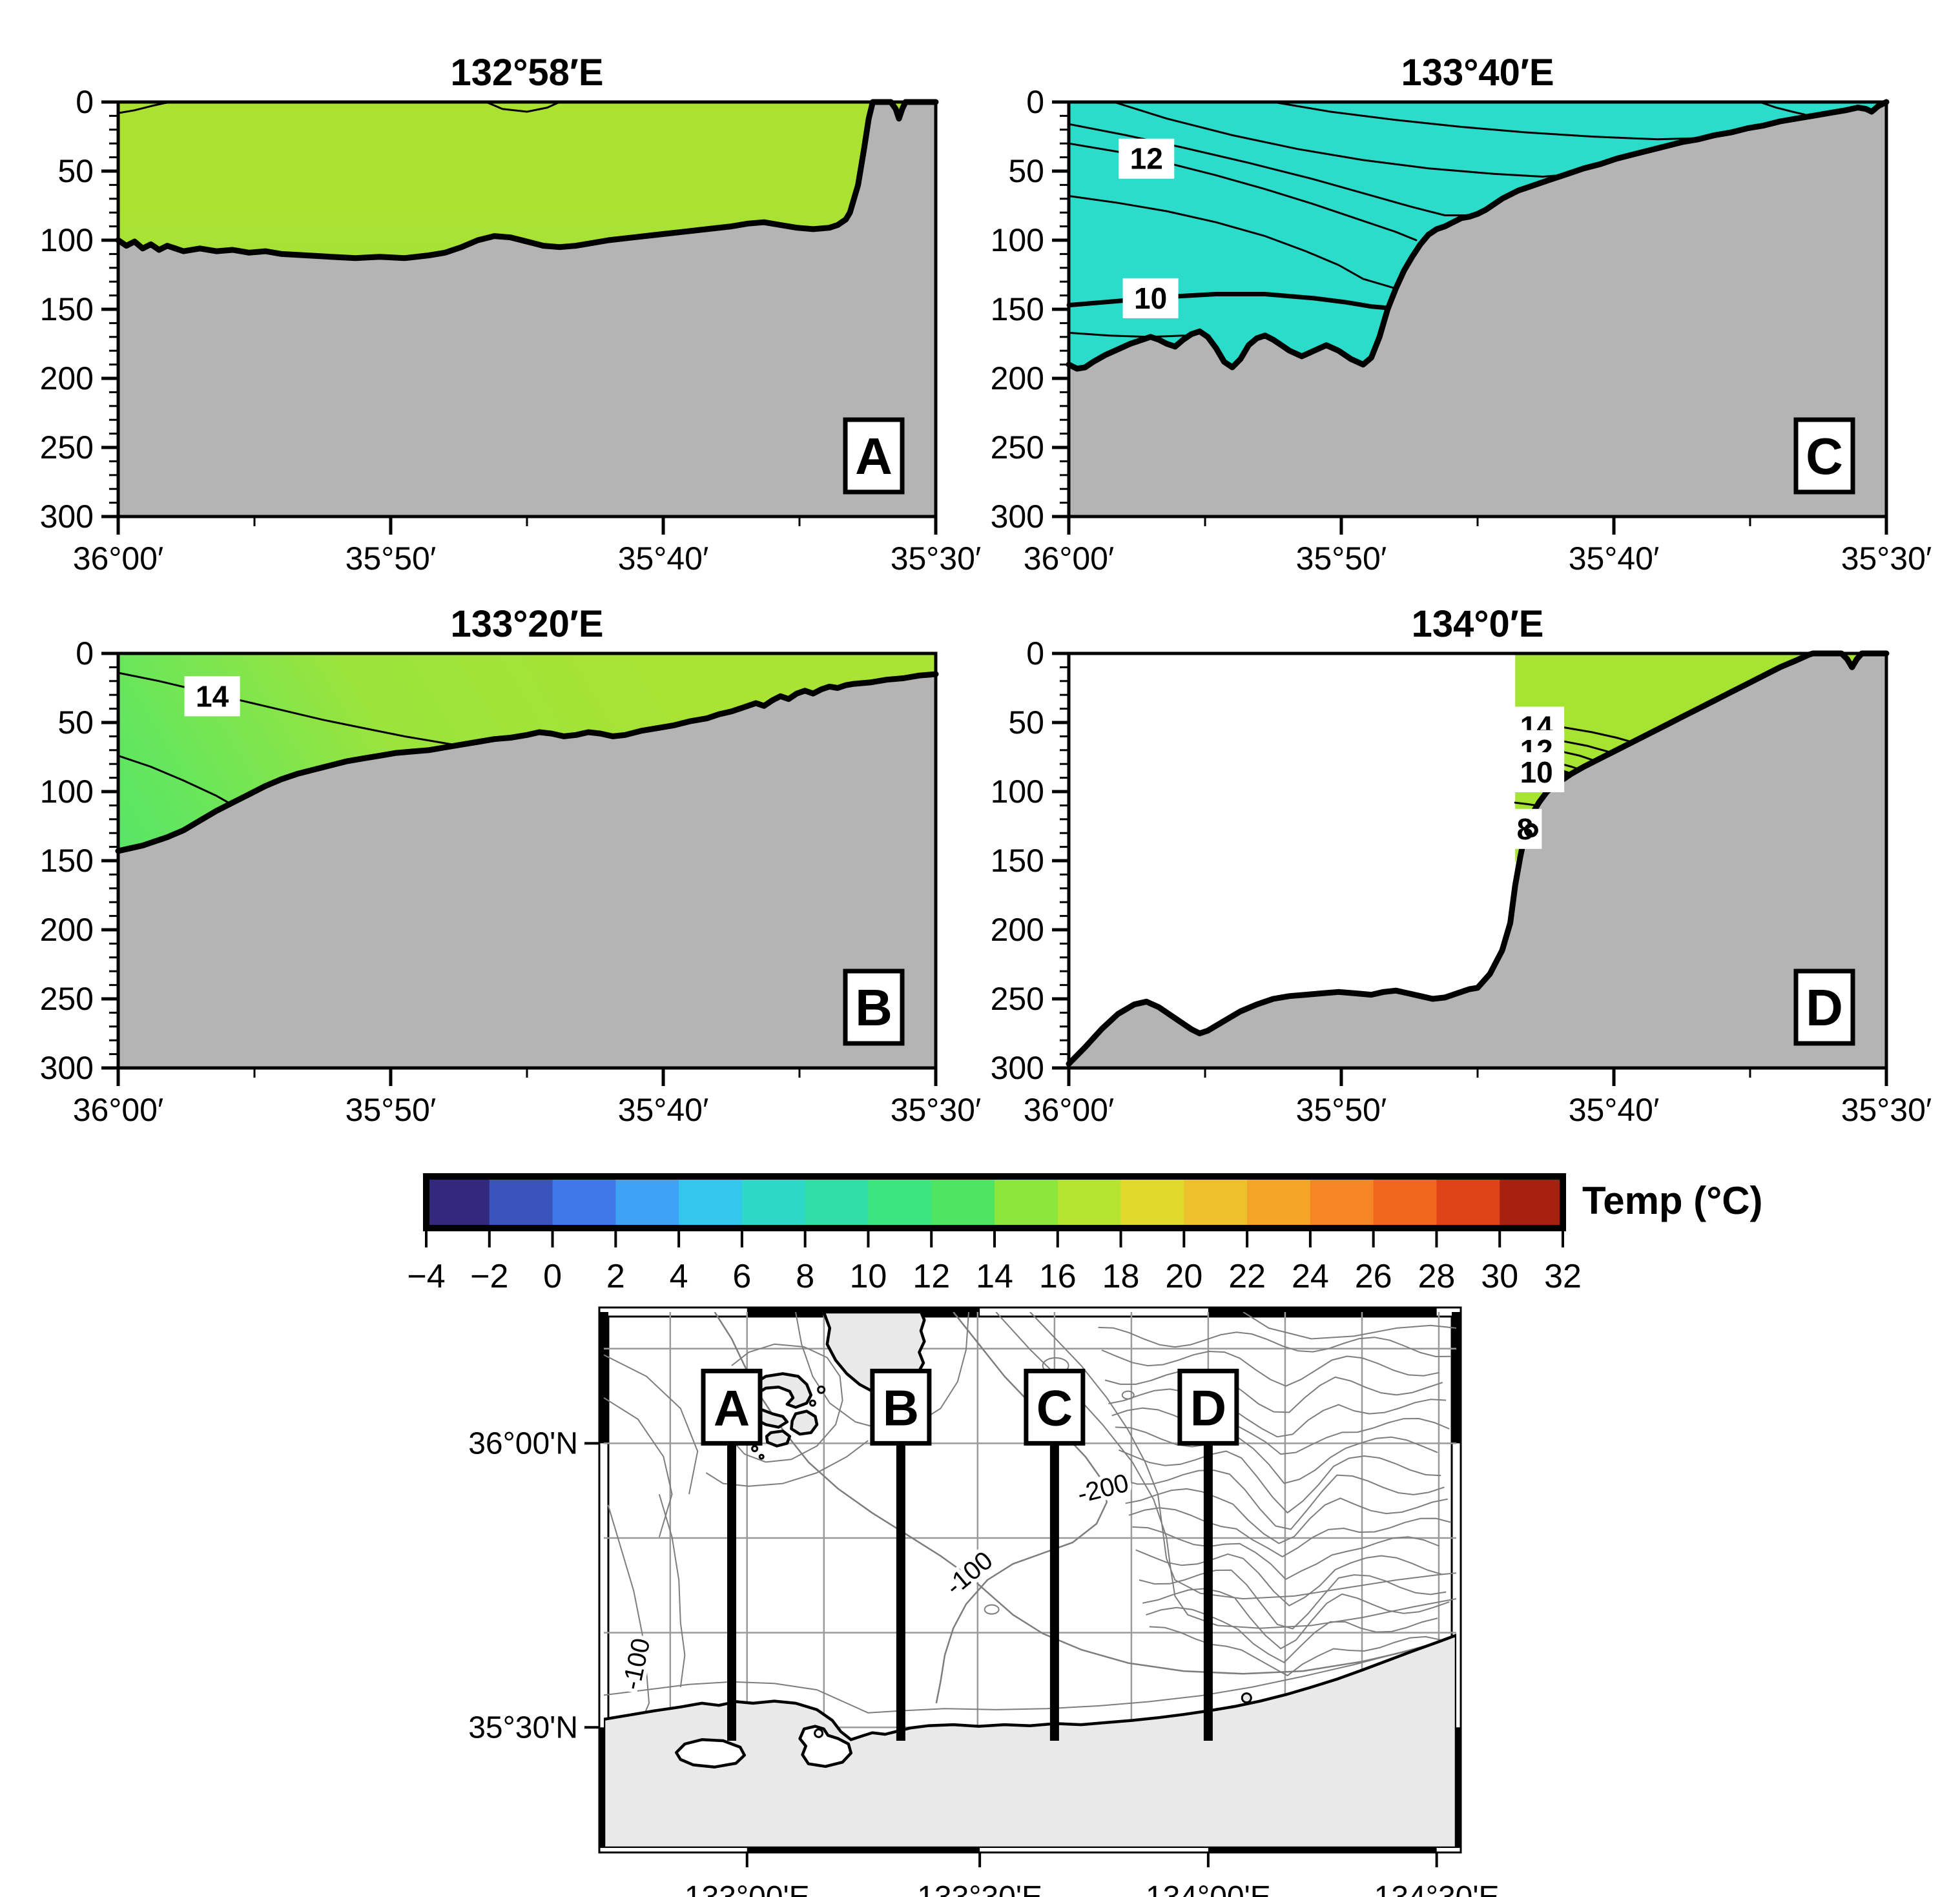 This screenshot has width=1960, height=1897. I want to click on map-lat-label: 36°00'N, so click(523, 1443).